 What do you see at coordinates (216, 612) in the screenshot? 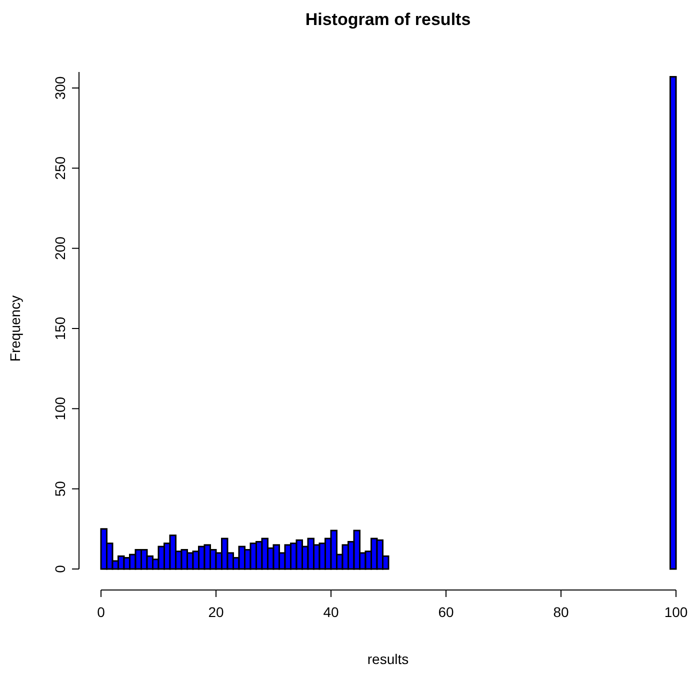
I see `x-tick-label: 20` at bounding box center [216, 612].